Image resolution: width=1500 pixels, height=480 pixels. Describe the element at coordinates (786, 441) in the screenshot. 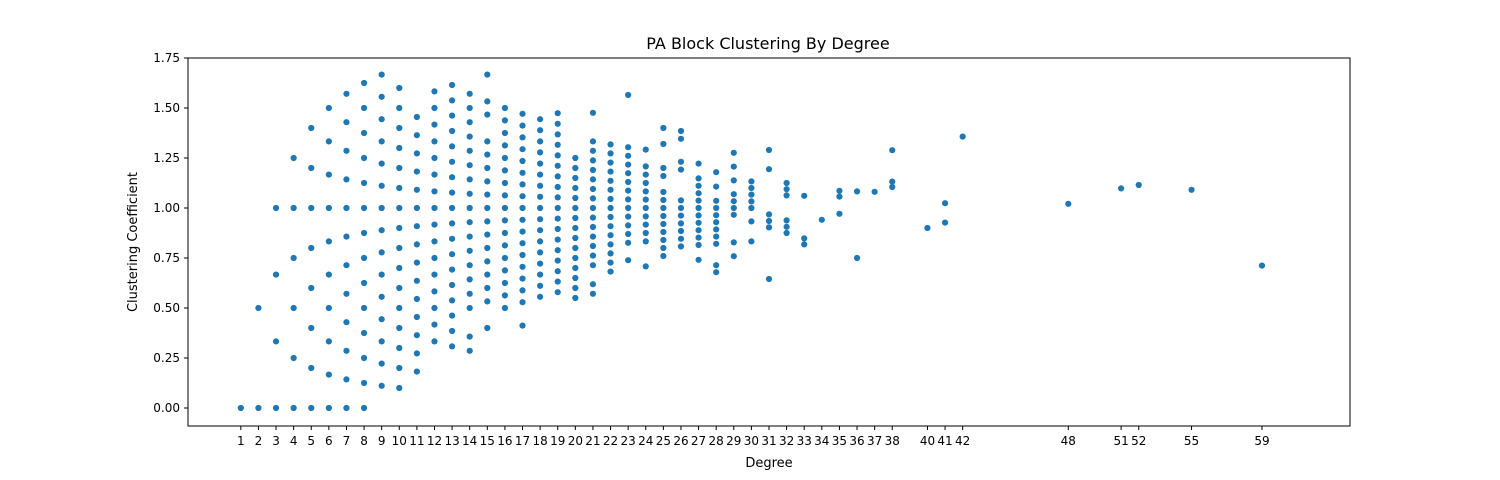

I see `x-tick-label: 32` at that location.